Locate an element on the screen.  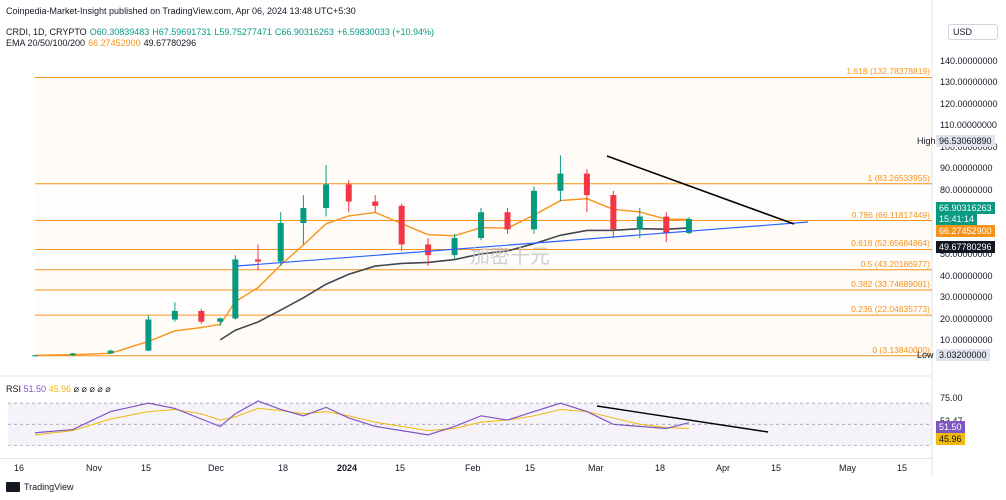
close-value: C66.90316263 is located at coordinates (304, 32).